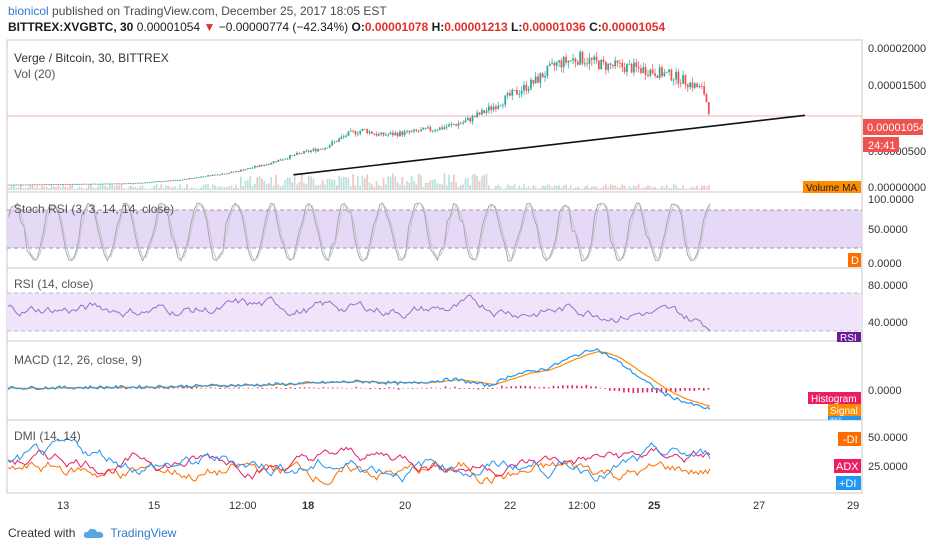 This screenshot has width=932, height=550. Describe the element at coordinates (458, 506) in the screenshot. I see `time-axis: 13 15 12:00 18 20 22 12:00 25 27 29` at that location.